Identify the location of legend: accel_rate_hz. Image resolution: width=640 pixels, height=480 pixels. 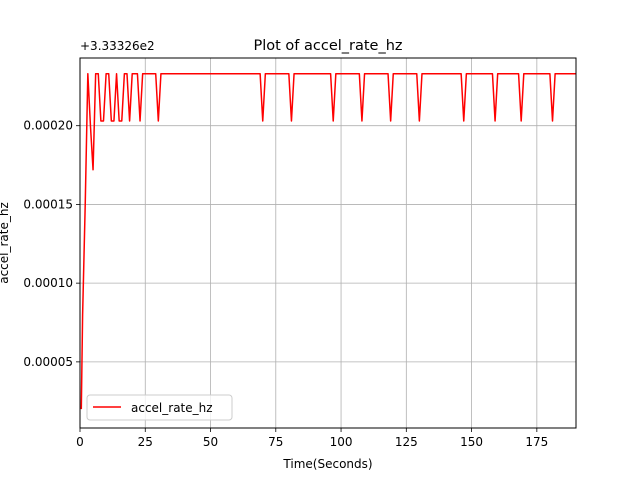
(159, 407).